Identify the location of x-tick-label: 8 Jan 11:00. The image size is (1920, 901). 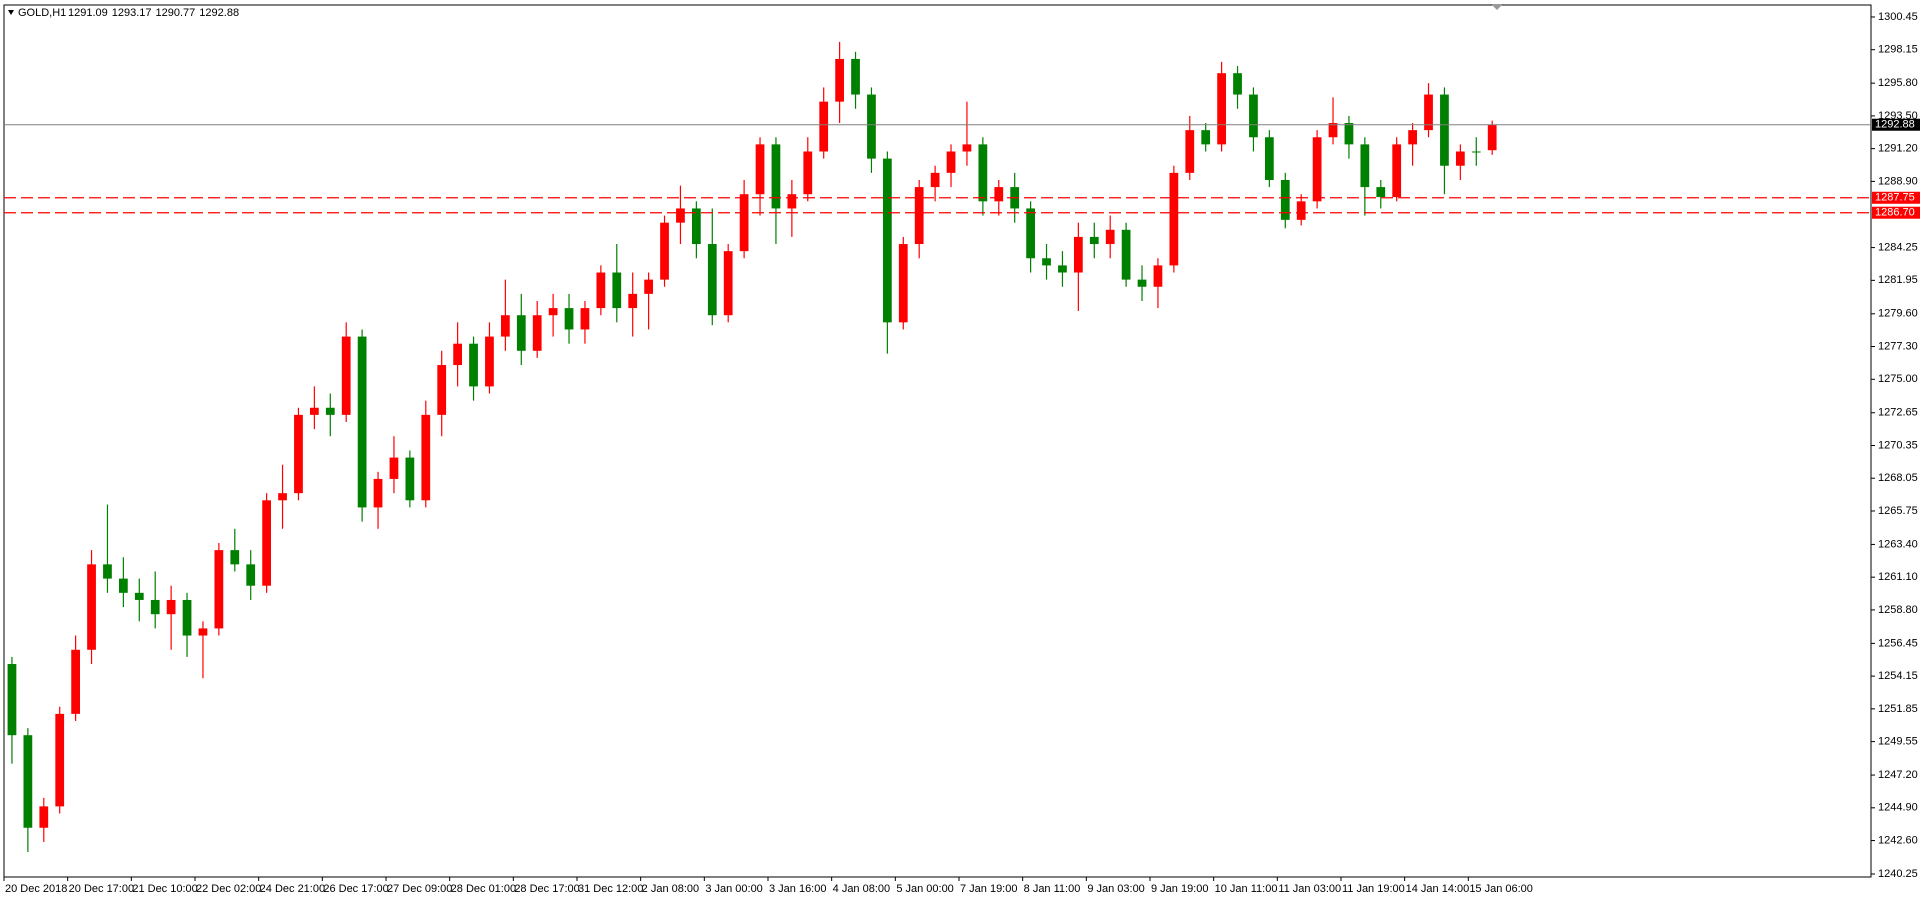
(1052, 889).